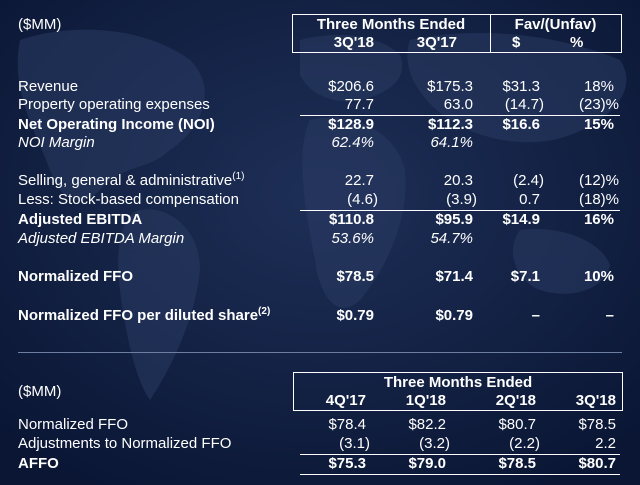 The width and height of the screenshot is (640, 485). What do you see at coordinates (451, 142) in the screenshot?
I see `row-noi-margin-3q17: 64.1%` at bounding box center [451, 142].